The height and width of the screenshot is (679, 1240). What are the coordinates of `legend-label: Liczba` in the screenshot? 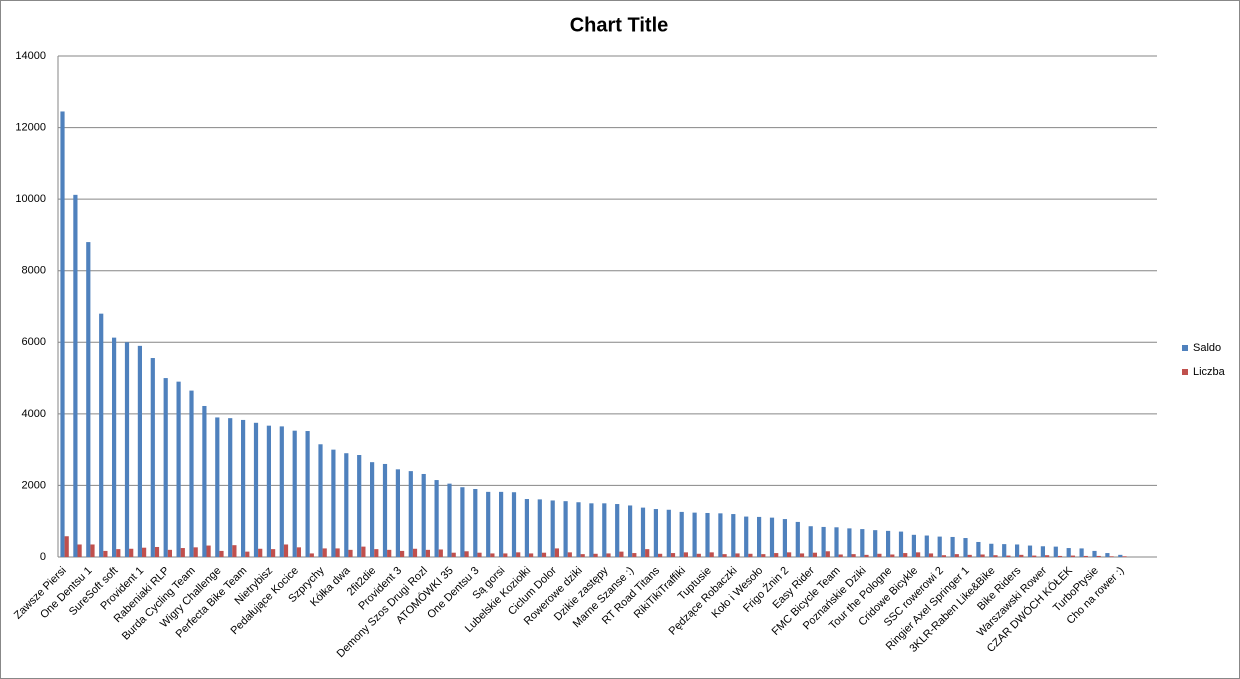 It's located at (1209, 372).